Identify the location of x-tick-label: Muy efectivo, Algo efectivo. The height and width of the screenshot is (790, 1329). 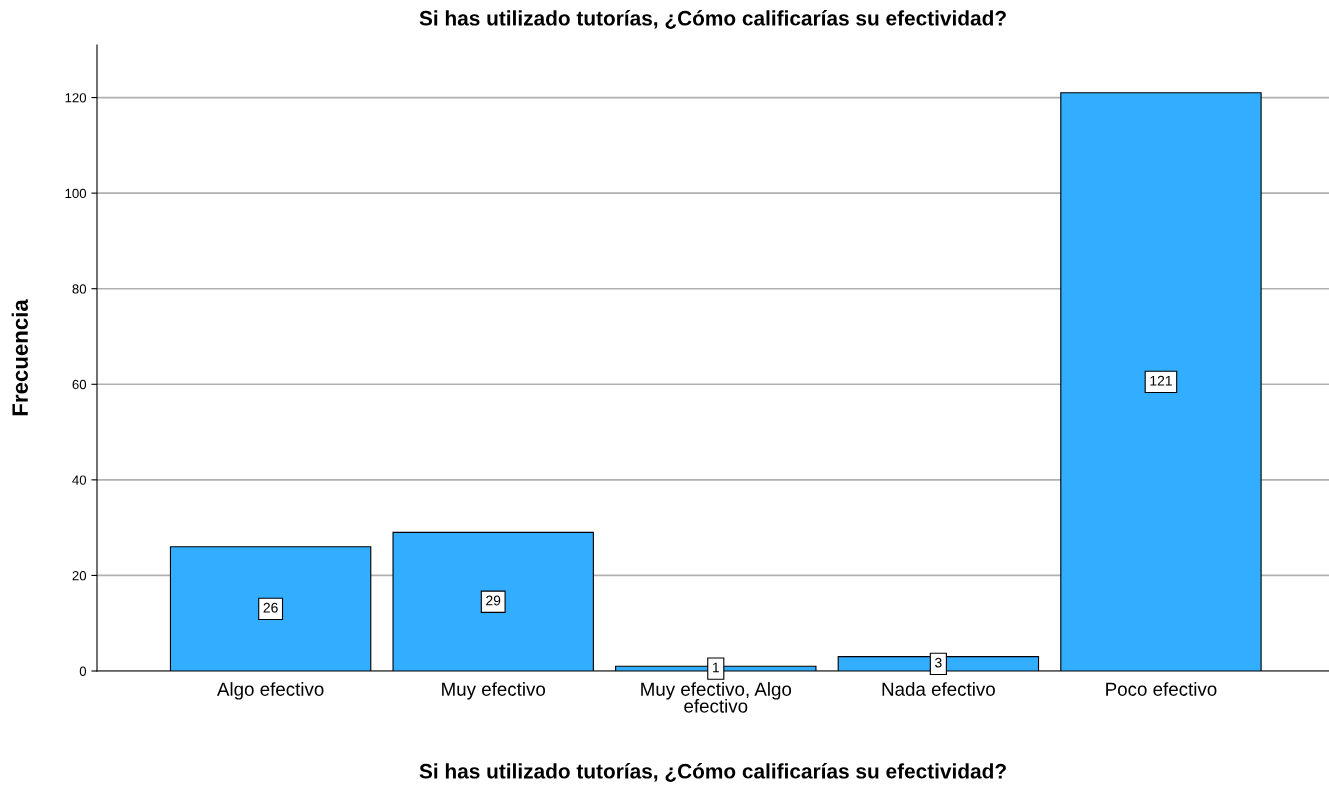
(716, 697).